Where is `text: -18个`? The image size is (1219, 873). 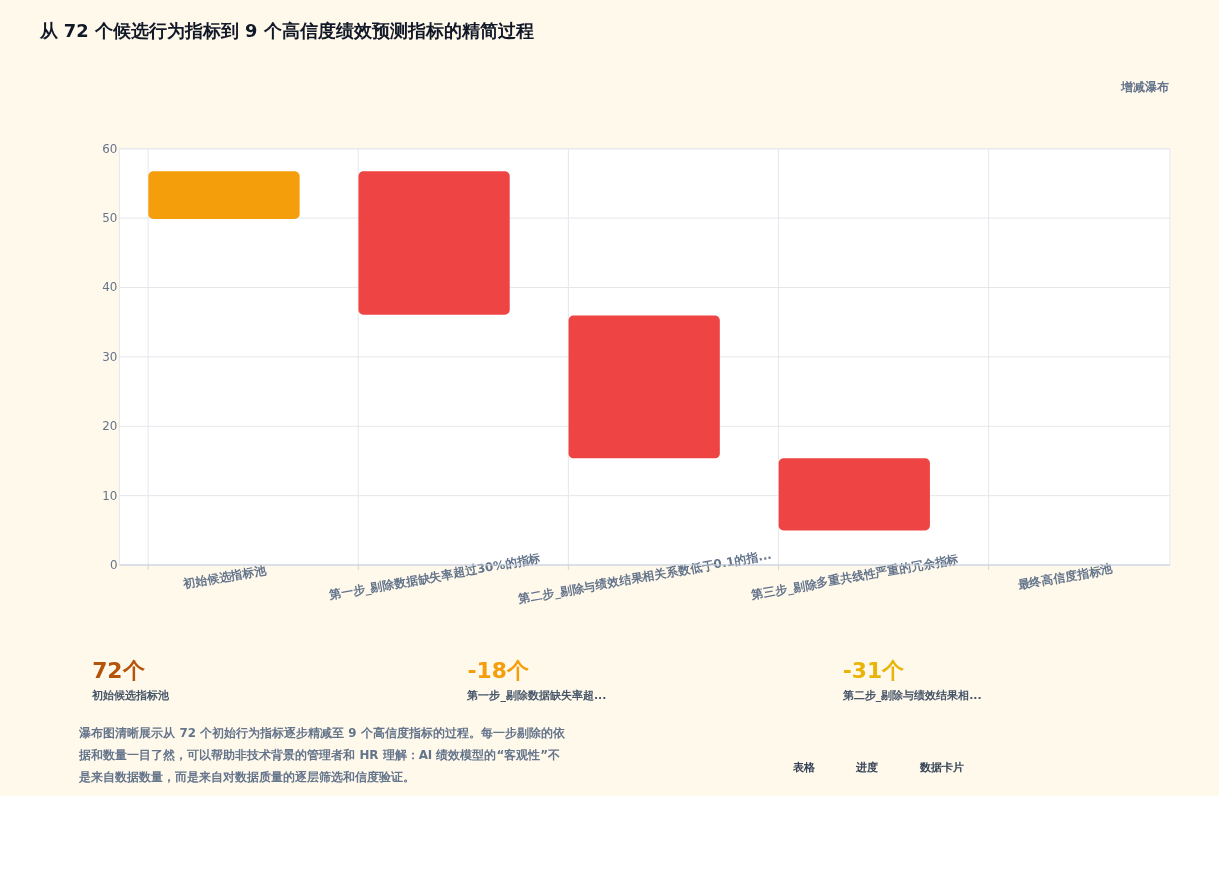
text: -18个 is located at coordinates (498, 671).